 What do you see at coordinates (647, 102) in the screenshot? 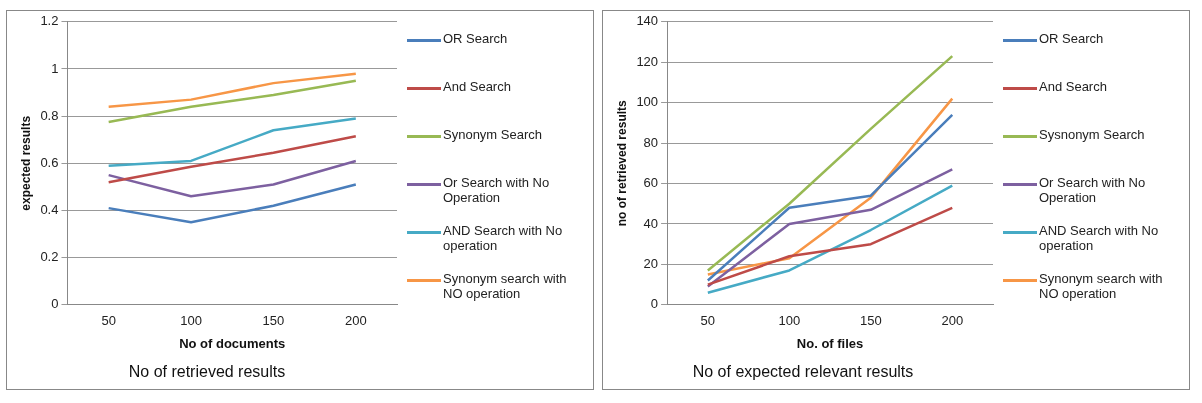
I see `y-tick-label: 100` at bounding box center [647, 102].